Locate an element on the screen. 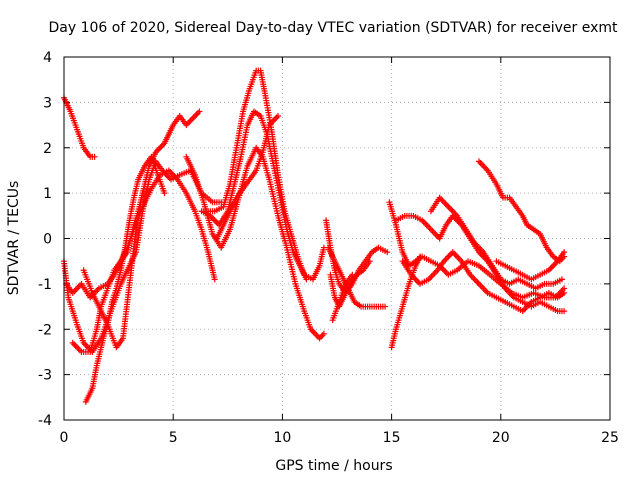 Image resolution: width=640 pixels, height=480 pixels. series-arc-r is located at coordinates (483, 282).